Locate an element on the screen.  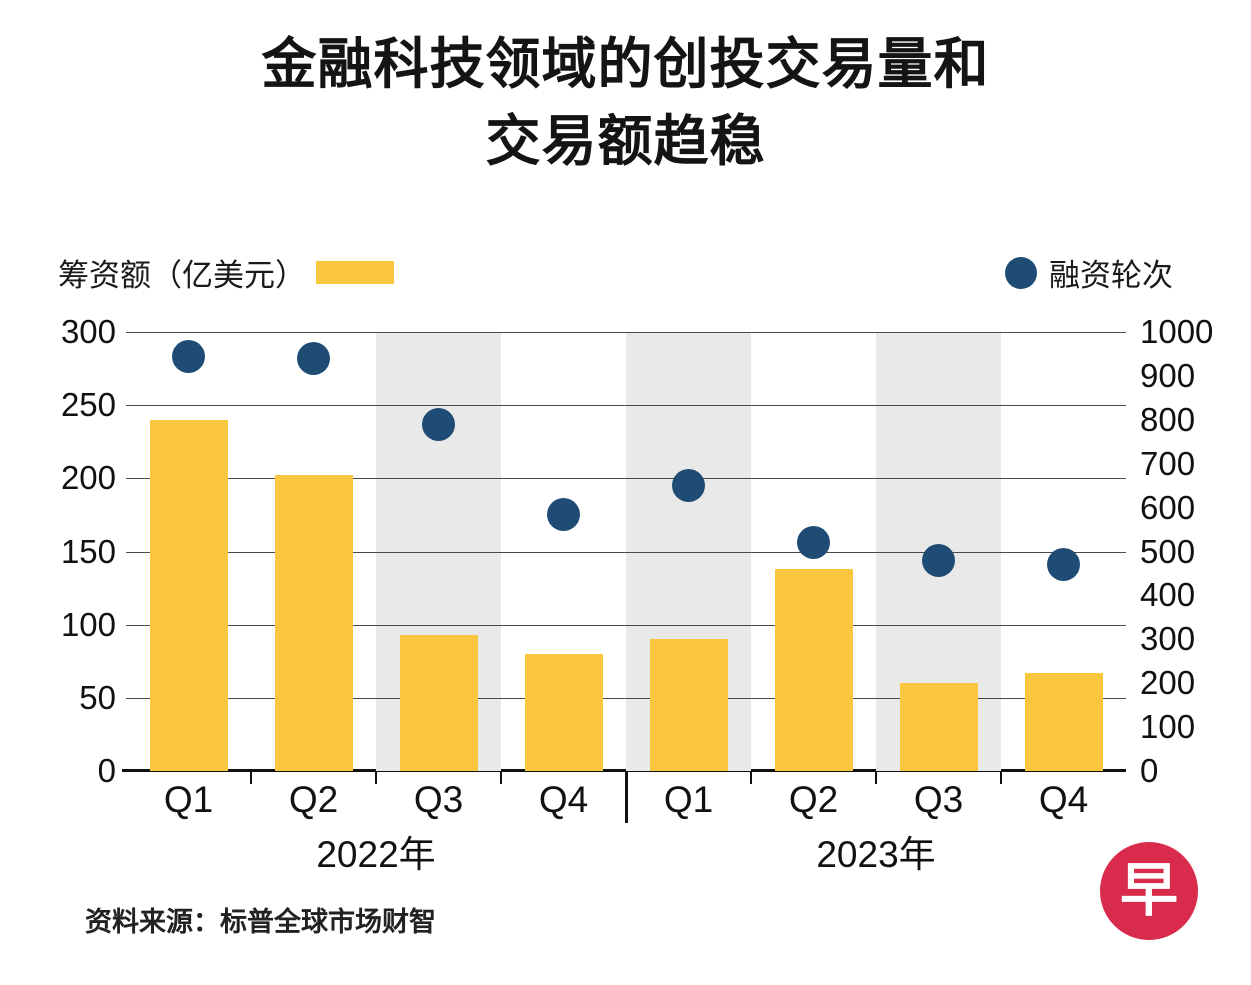
y-left-tick-100: 100 is located at coordinates (88, 624).